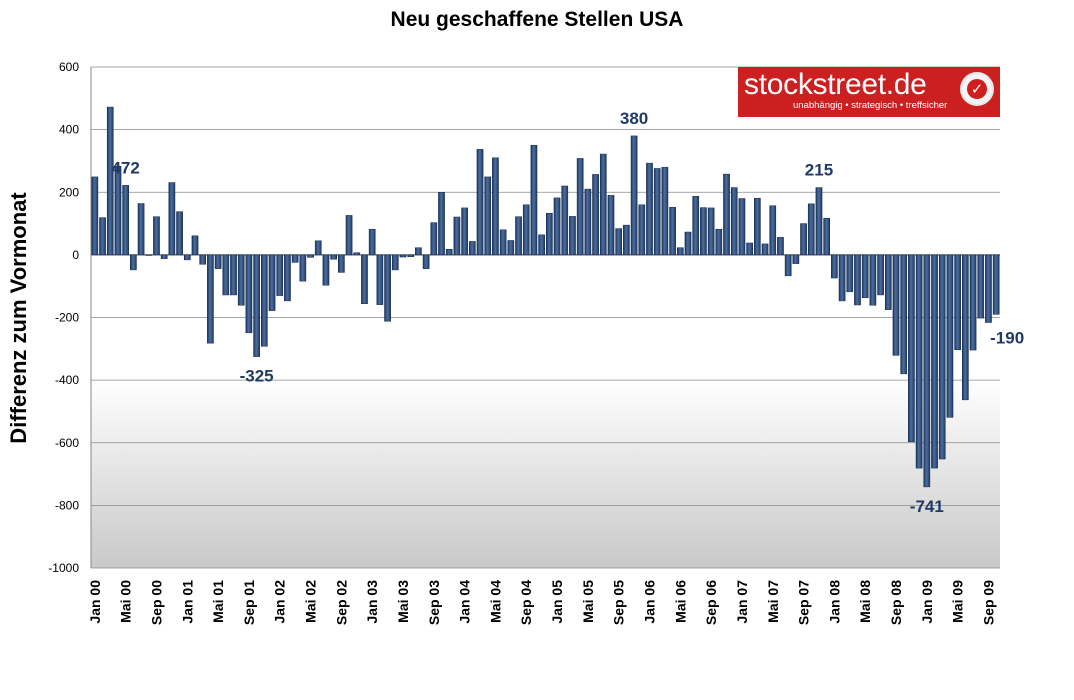  I want to click on x-tick-label: Mai 08, so click(865, 601).